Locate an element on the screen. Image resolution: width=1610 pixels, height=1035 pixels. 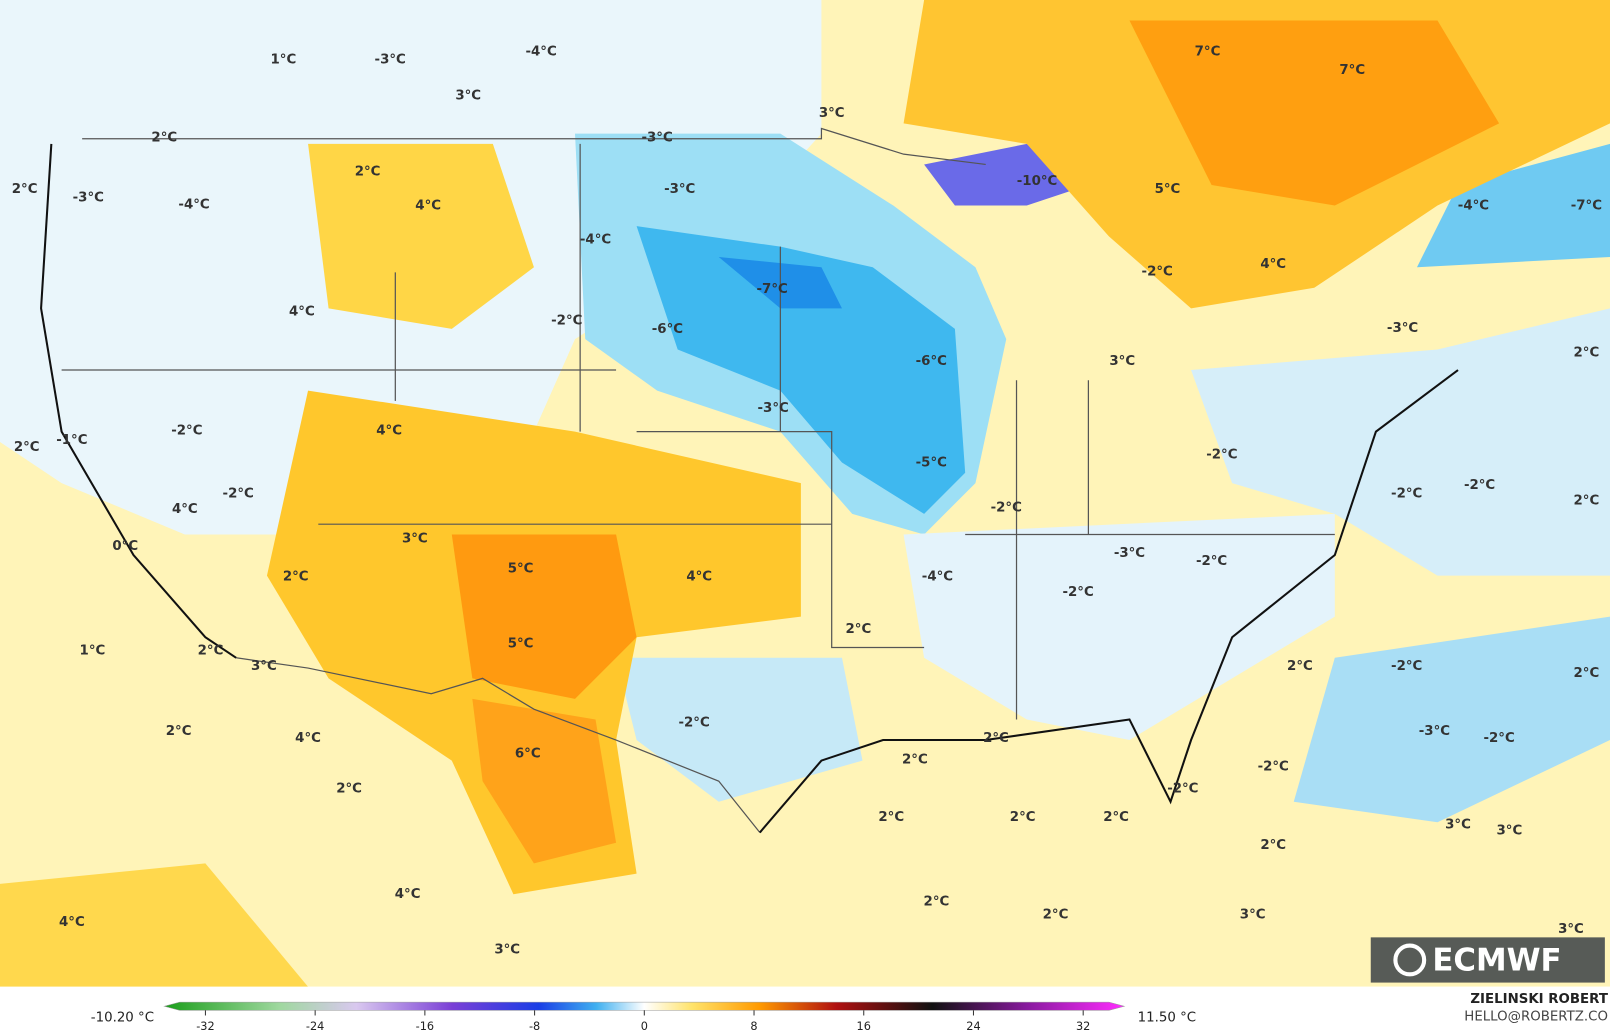
colorbar-tick-label: 24 is located at coordinates (973, 1026).